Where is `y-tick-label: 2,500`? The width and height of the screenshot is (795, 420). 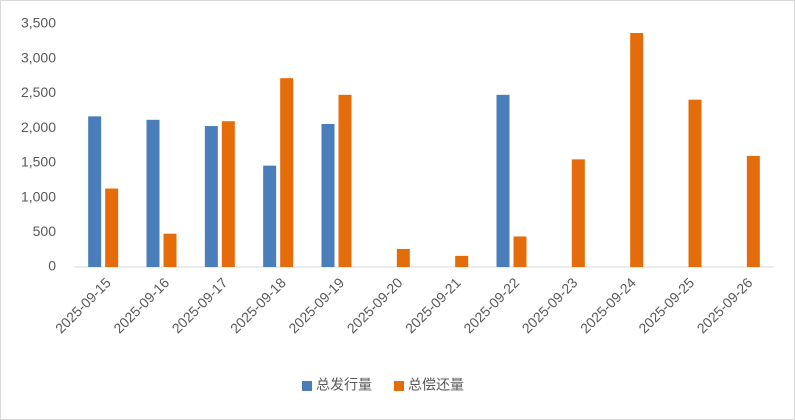 y-tick-label: 2,500 is located at coordinates (38, 92).